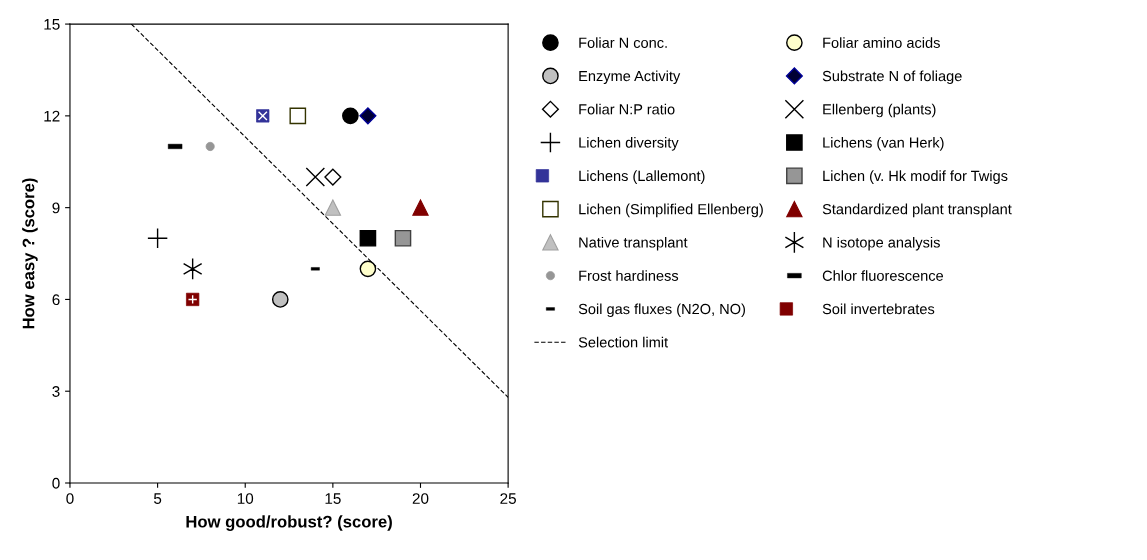  Describe the element at coordinates (881, 243) in the screenshot. I see `legend-label: N isotope analysis` at that location.